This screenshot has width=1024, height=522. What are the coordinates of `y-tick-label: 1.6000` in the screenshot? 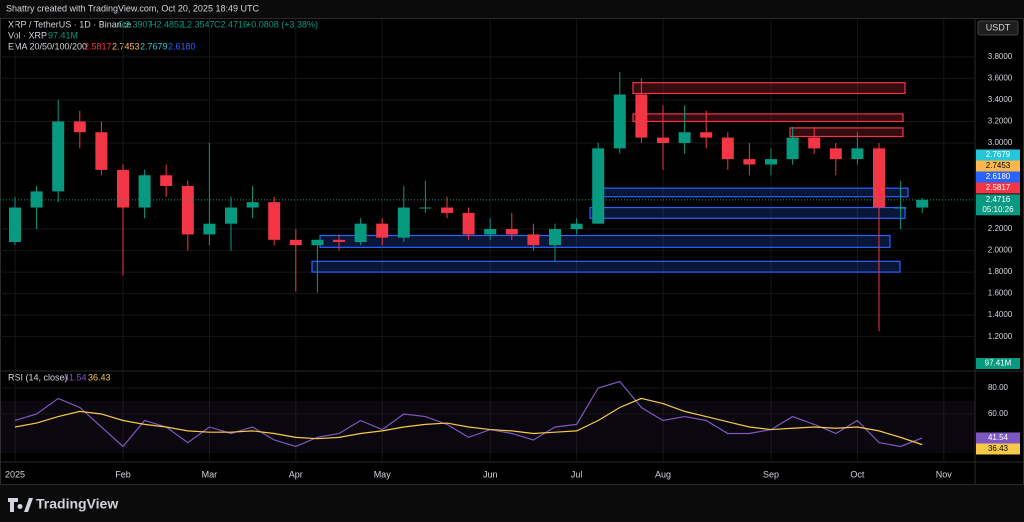 It's located at (1000, 293).